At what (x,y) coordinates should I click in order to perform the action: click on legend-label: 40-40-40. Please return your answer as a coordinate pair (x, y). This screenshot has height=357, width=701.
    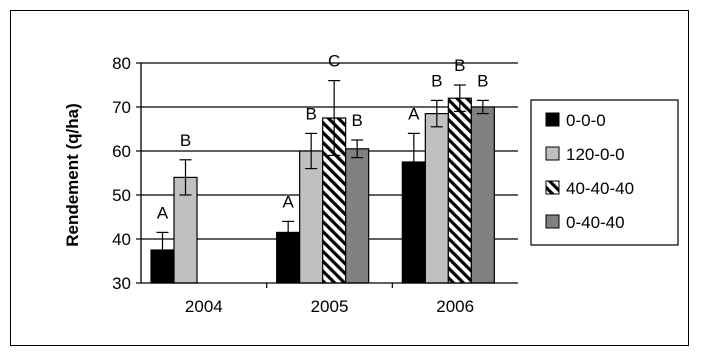
    Looking at the image, I should click on (600, 188).